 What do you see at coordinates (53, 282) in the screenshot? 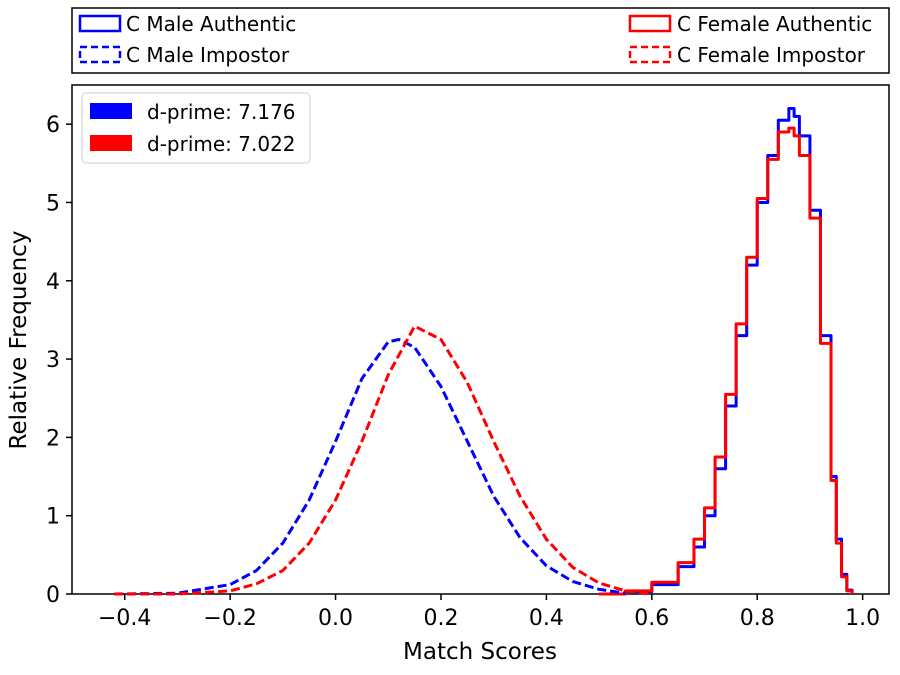
I see `y-tick-label: 4` at bounding box center [53, 282].